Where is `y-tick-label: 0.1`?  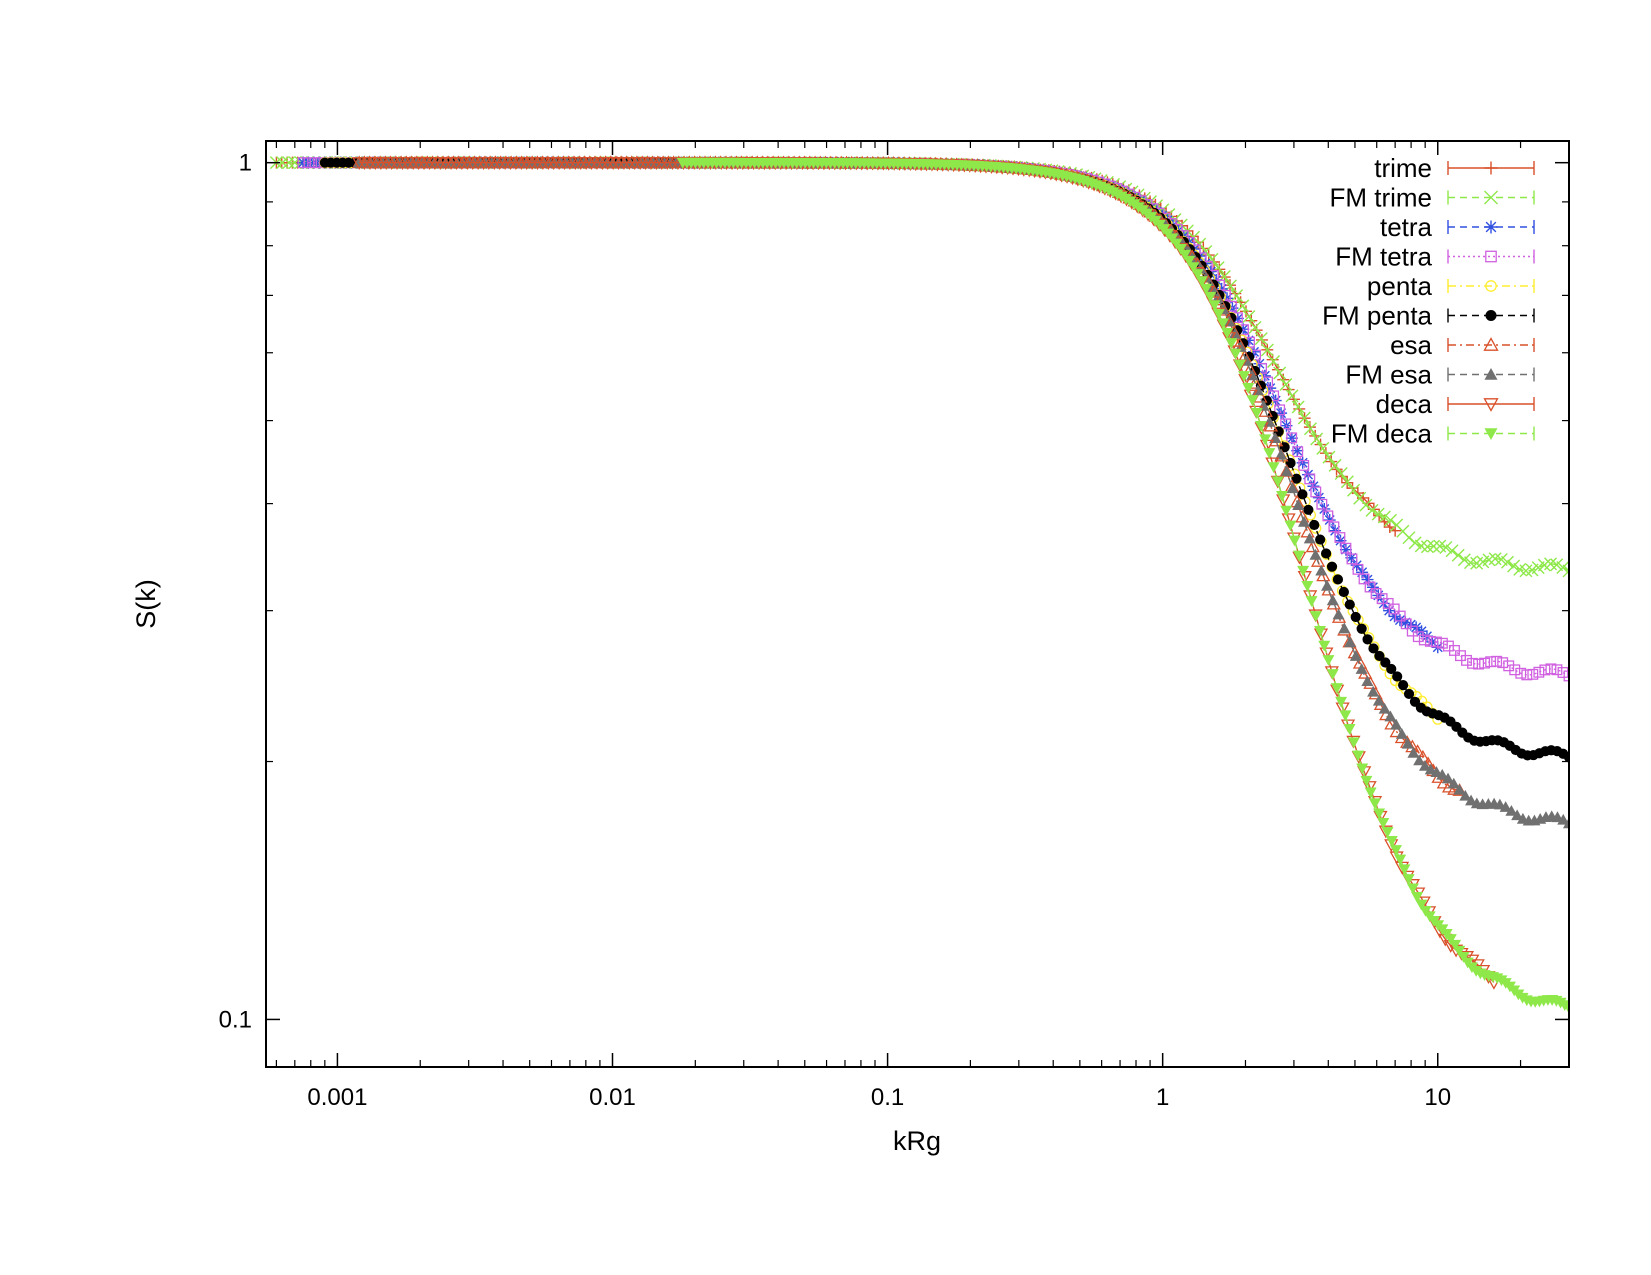
y-tick-label: 0.1 is located at coordinates (235, 1019).